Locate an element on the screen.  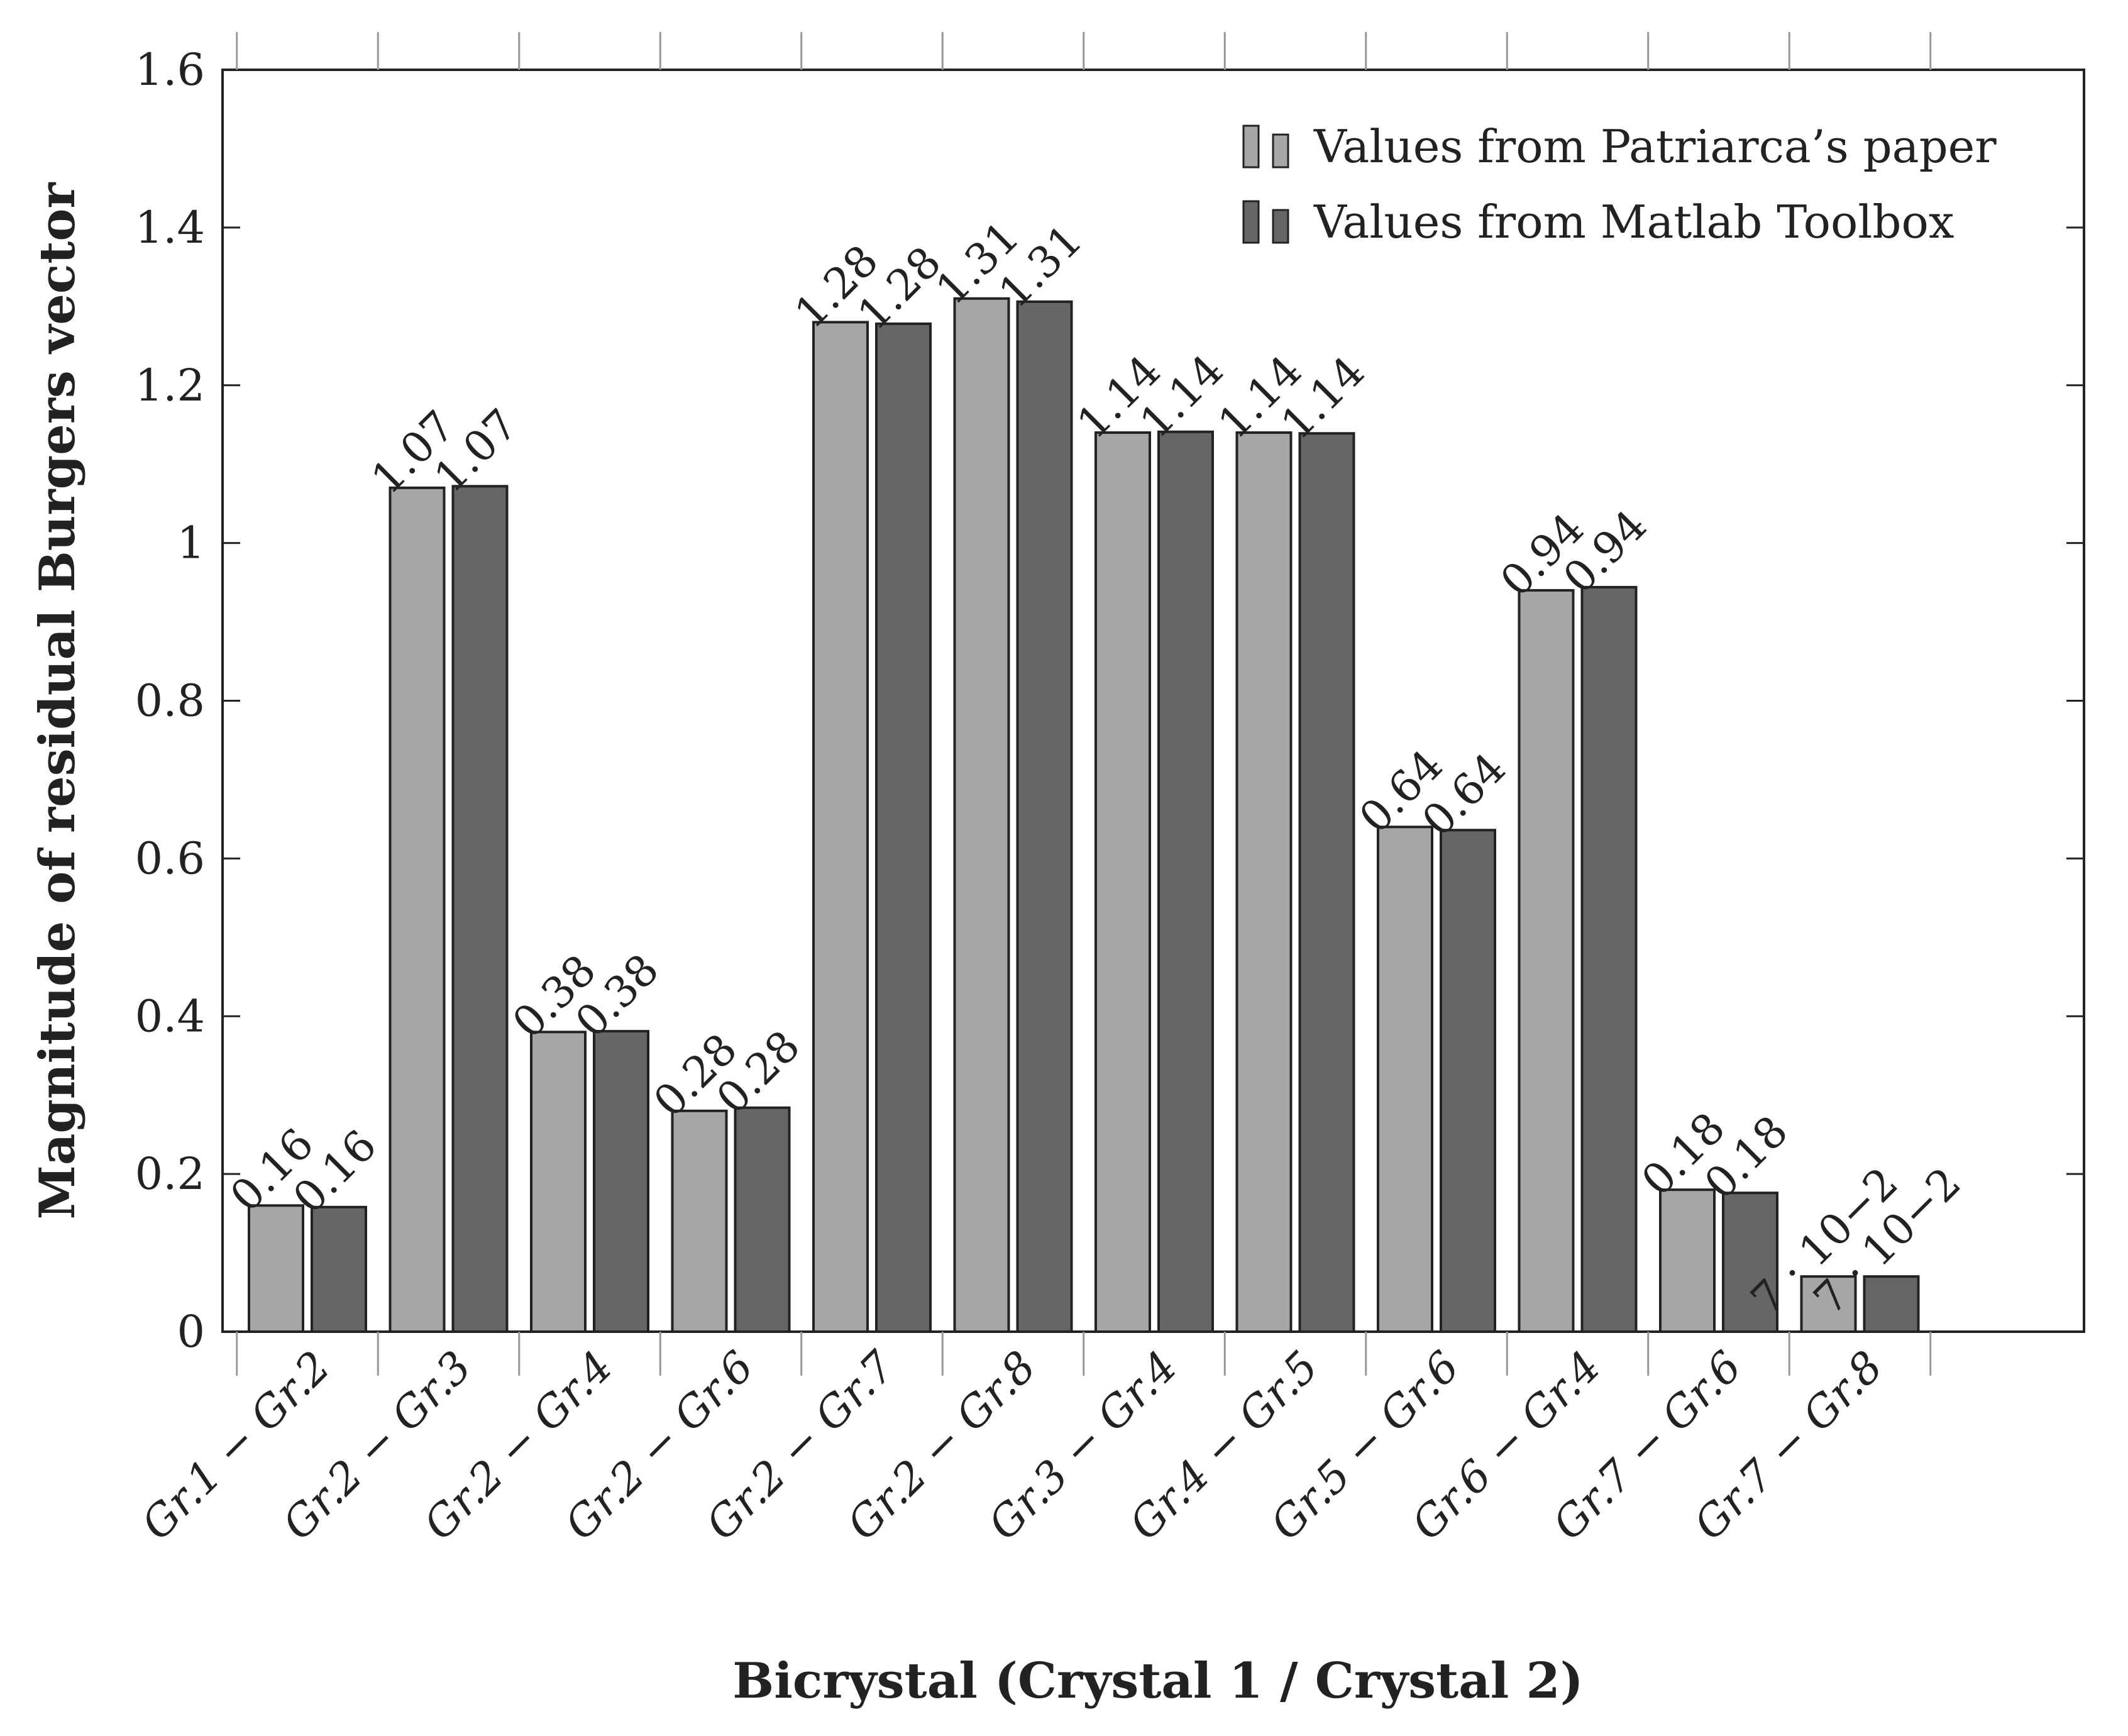
y-tick-label: 1.2 is located at coordinates (170, 385).